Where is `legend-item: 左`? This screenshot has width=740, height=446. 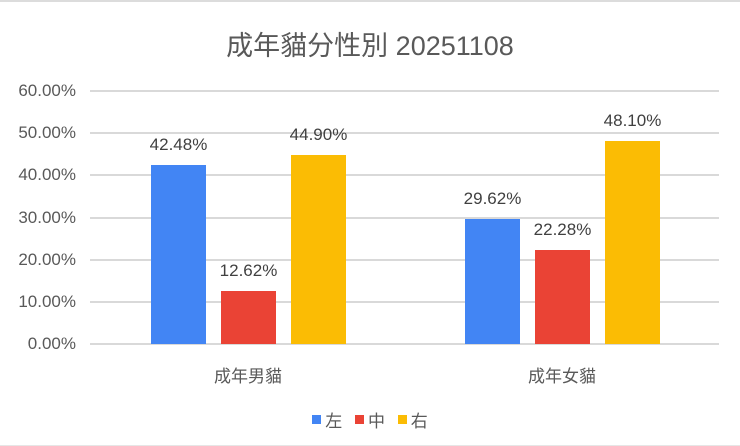
legend-item: 左 is located at coordinates (327, 419).